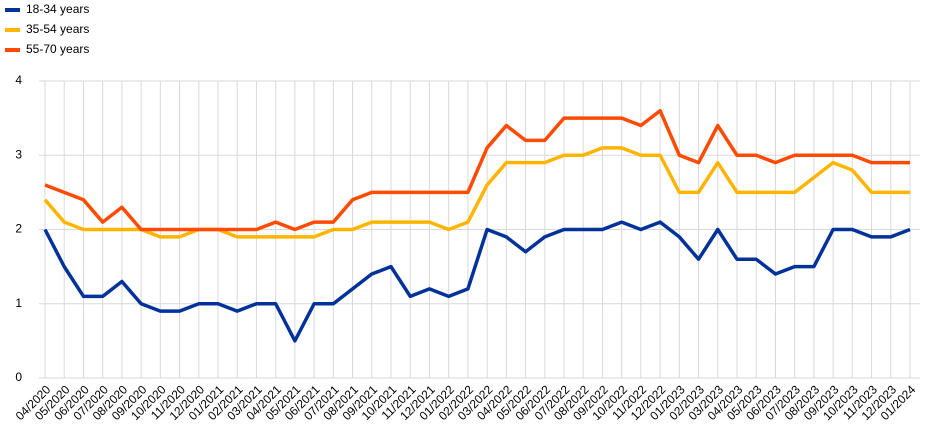 This screenshot has height=436, width=945. Describe the element at coordinates (57, 29) in the screenshot. I see `legend-label: 35-54 years` at that location.